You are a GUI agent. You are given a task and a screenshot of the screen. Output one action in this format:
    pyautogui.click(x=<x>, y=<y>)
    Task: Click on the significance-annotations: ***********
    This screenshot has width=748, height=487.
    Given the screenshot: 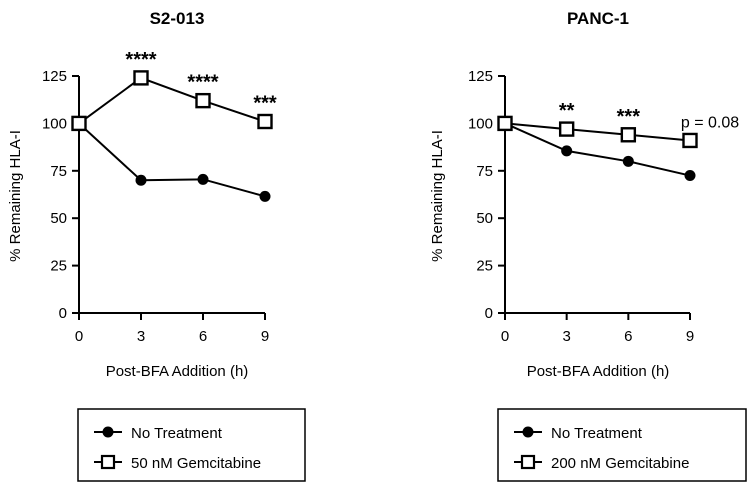 What is the action you would take?
    pyautogui.click(x=200, y=82)
    